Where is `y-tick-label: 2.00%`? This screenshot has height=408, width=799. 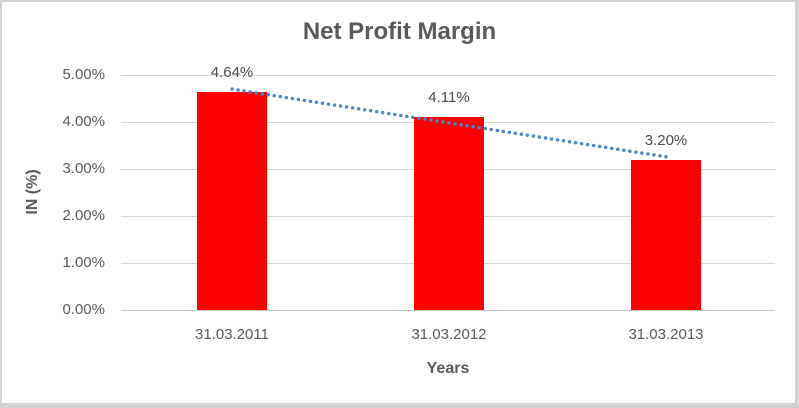
y-tick-label: 2.00% is located at coordinates (83, 215).